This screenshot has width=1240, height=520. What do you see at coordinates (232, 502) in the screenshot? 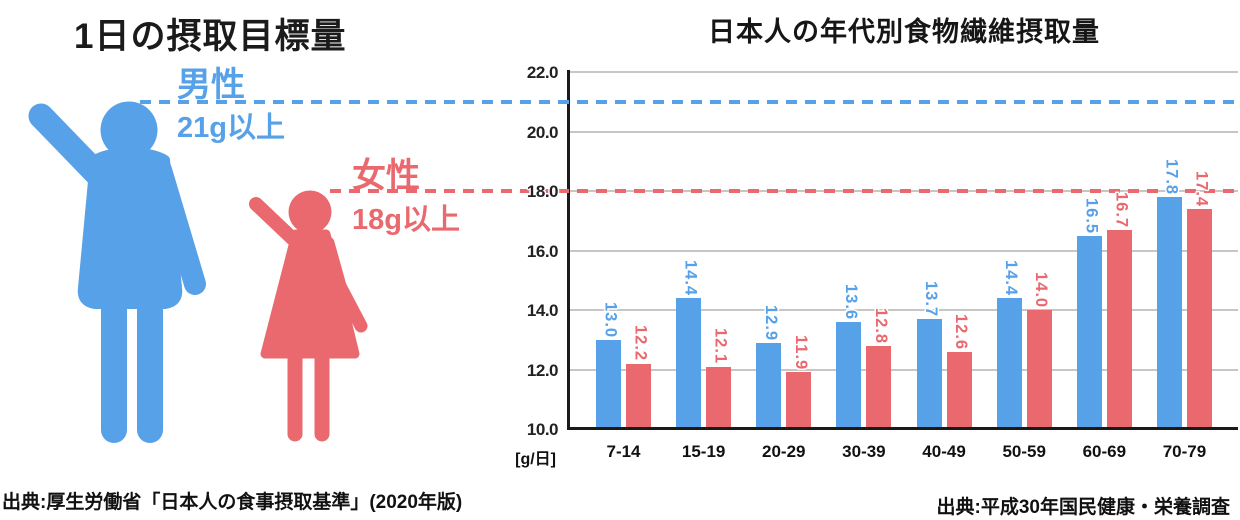
I see `source-left: 出典:厚生労働省「日本人の食事摂取基準」(2020年版)` at bounding box center [232, 502].